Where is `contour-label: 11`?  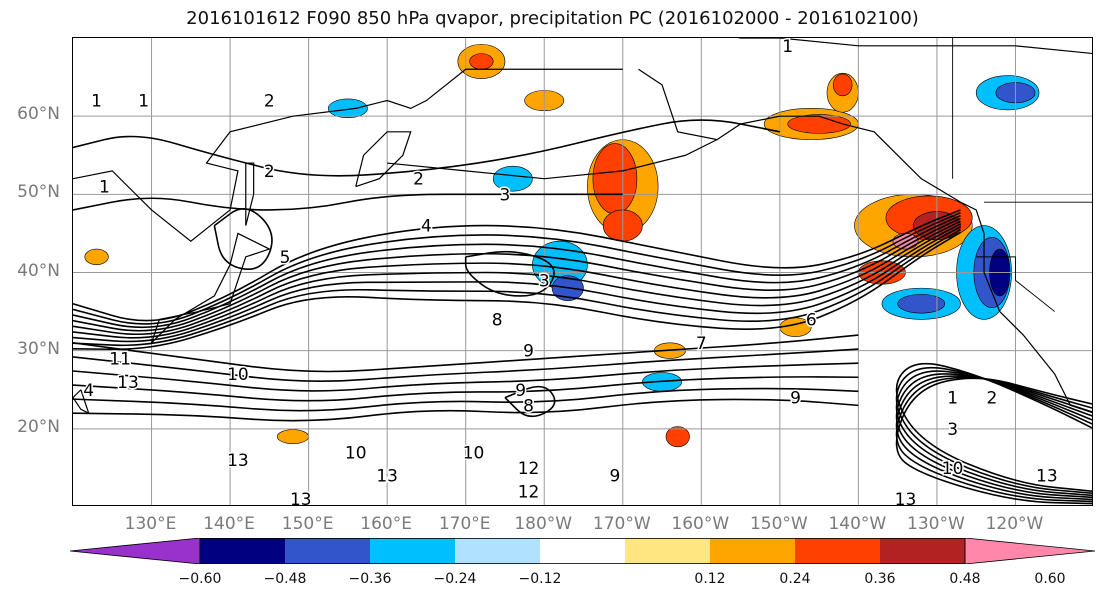
contour-label: 11 is located at coordinates (120, 359).